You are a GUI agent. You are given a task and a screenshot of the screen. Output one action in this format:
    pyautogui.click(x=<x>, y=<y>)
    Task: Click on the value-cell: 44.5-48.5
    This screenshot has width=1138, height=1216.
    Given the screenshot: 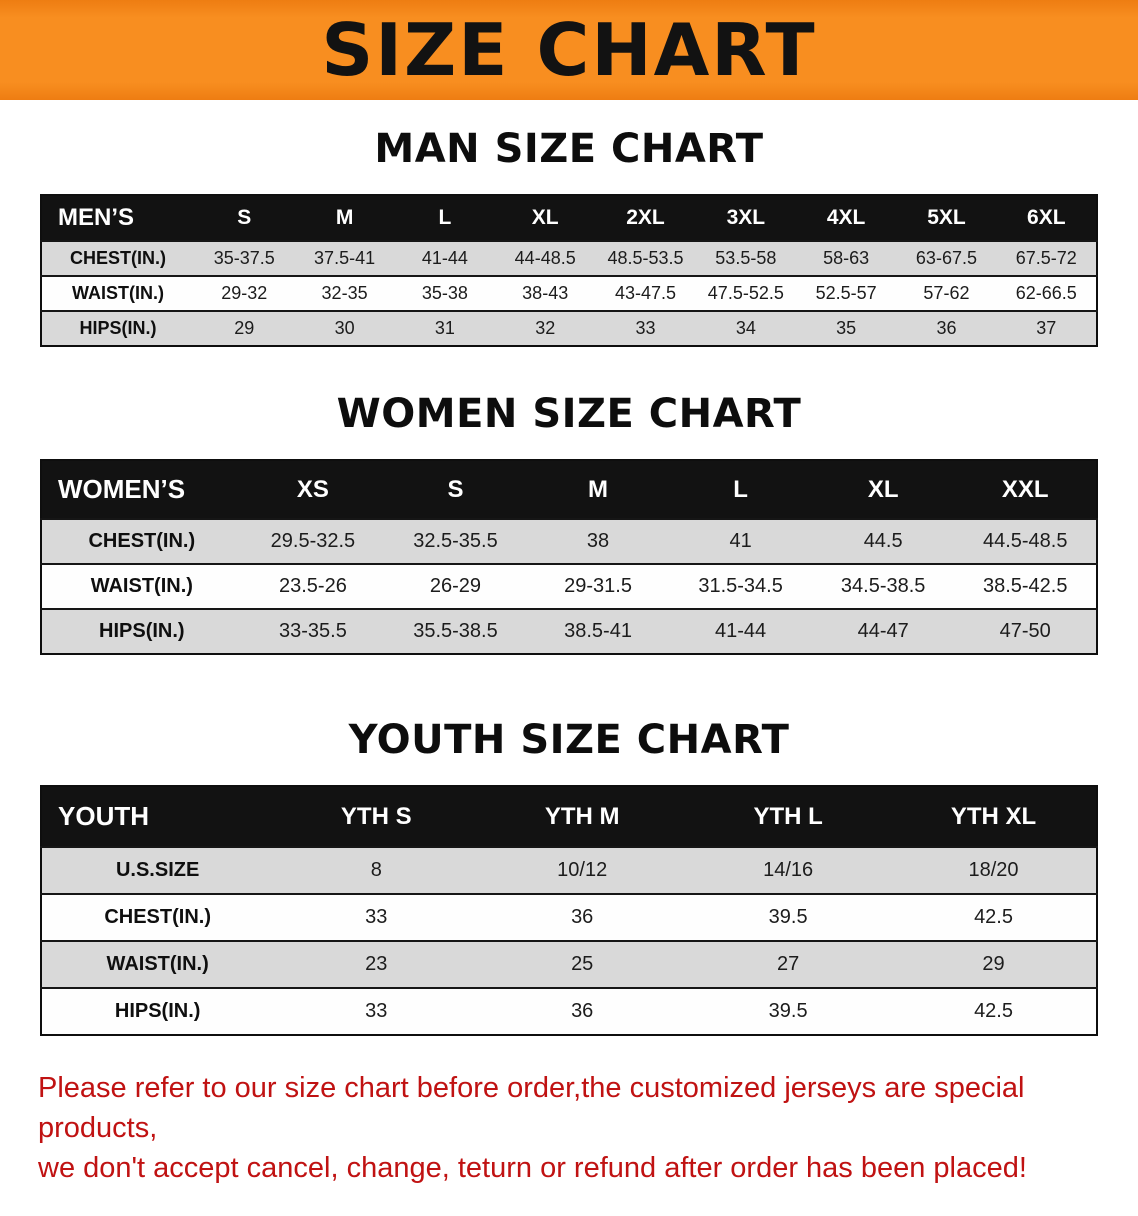 What is the action you would take?
    pyautogui.click(x=1025, y=541)
    